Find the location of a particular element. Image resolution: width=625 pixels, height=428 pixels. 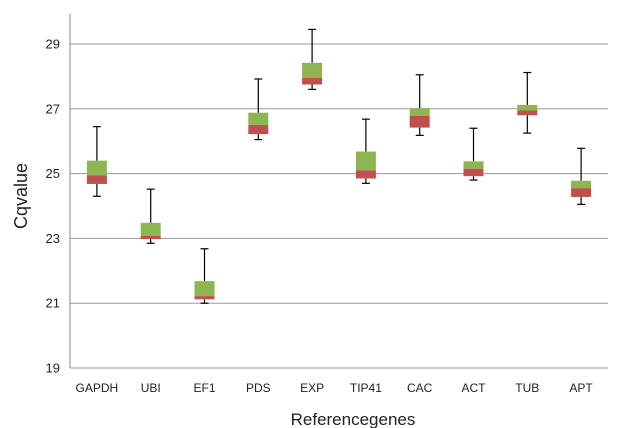

x-tick-label: GAPDH is located at coordinates (97, 388).